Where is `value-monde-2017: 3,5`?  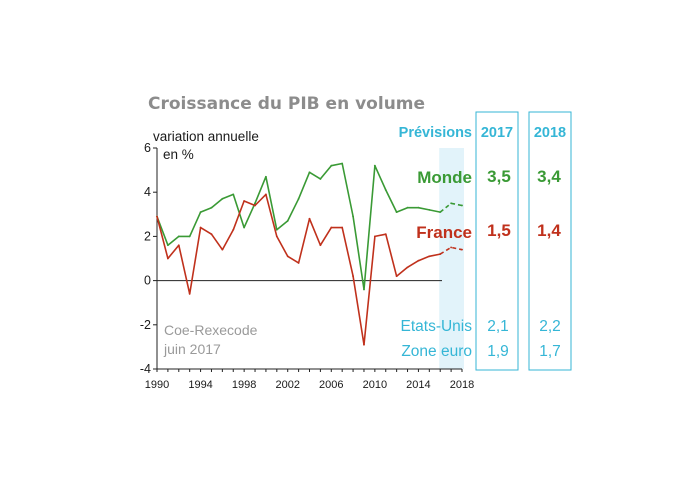 value-monde-2017: 3,5 is located at coordinates (499, 176).